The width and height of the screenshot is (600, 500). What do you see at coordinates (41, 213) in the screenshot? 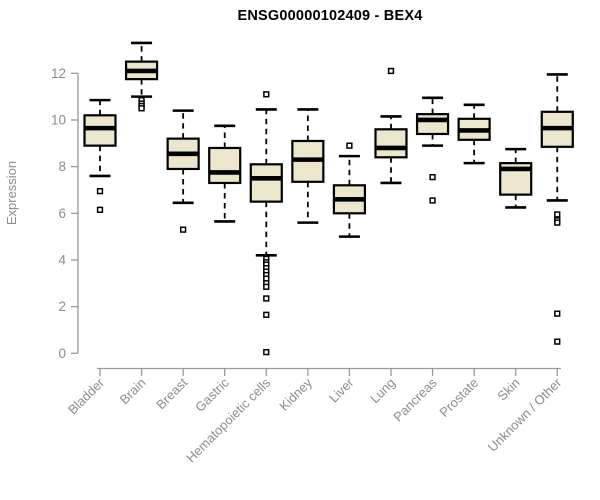
I see `y-axis: 0 2 4 6 8 10 12 Expression` at bounding box center [41, 213].